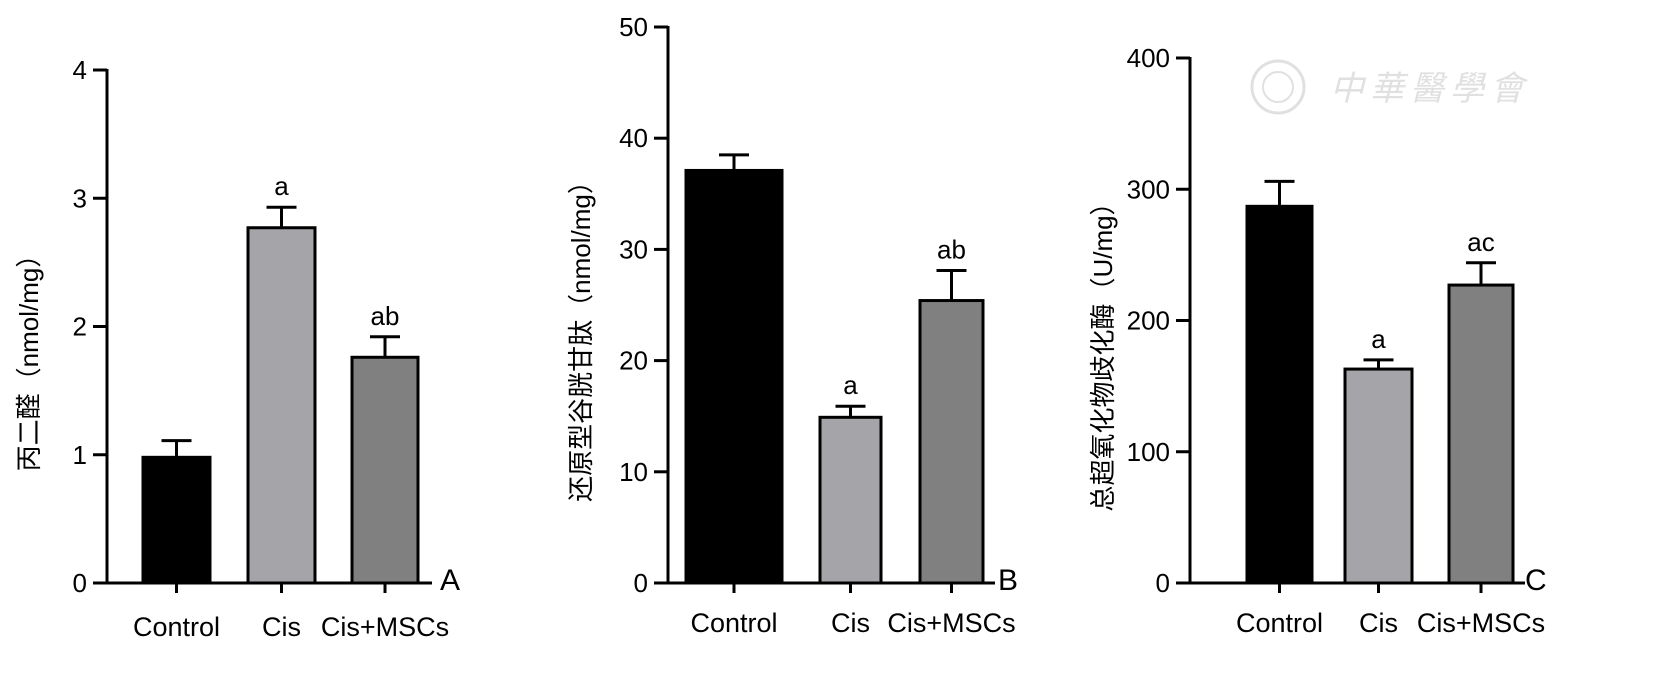  I want to click on y-tick-label: 30, so click(633, 249).